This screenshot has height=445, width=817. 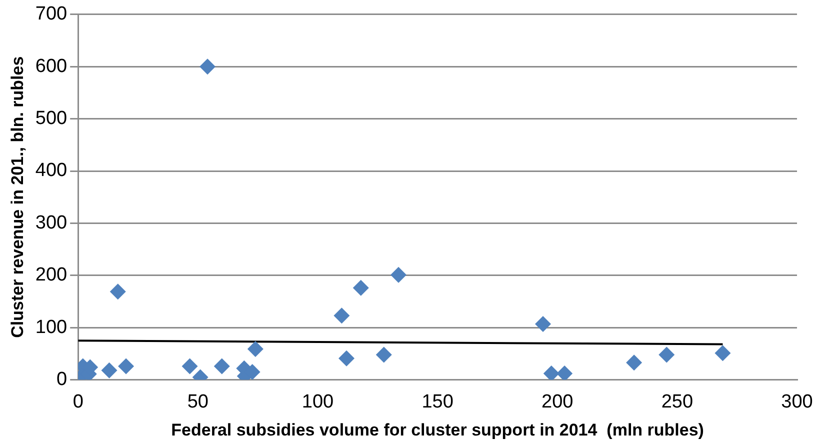 I want to click on y-tick-label: 100, so click(x=51, y=327).